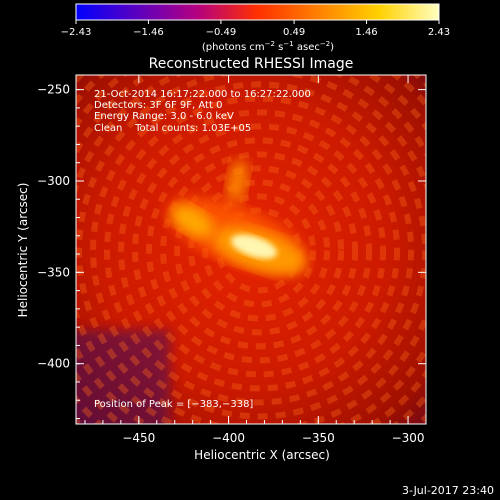 The image size is (500, 500). I want to click on x-tick-label: −350, so click(318, 438).